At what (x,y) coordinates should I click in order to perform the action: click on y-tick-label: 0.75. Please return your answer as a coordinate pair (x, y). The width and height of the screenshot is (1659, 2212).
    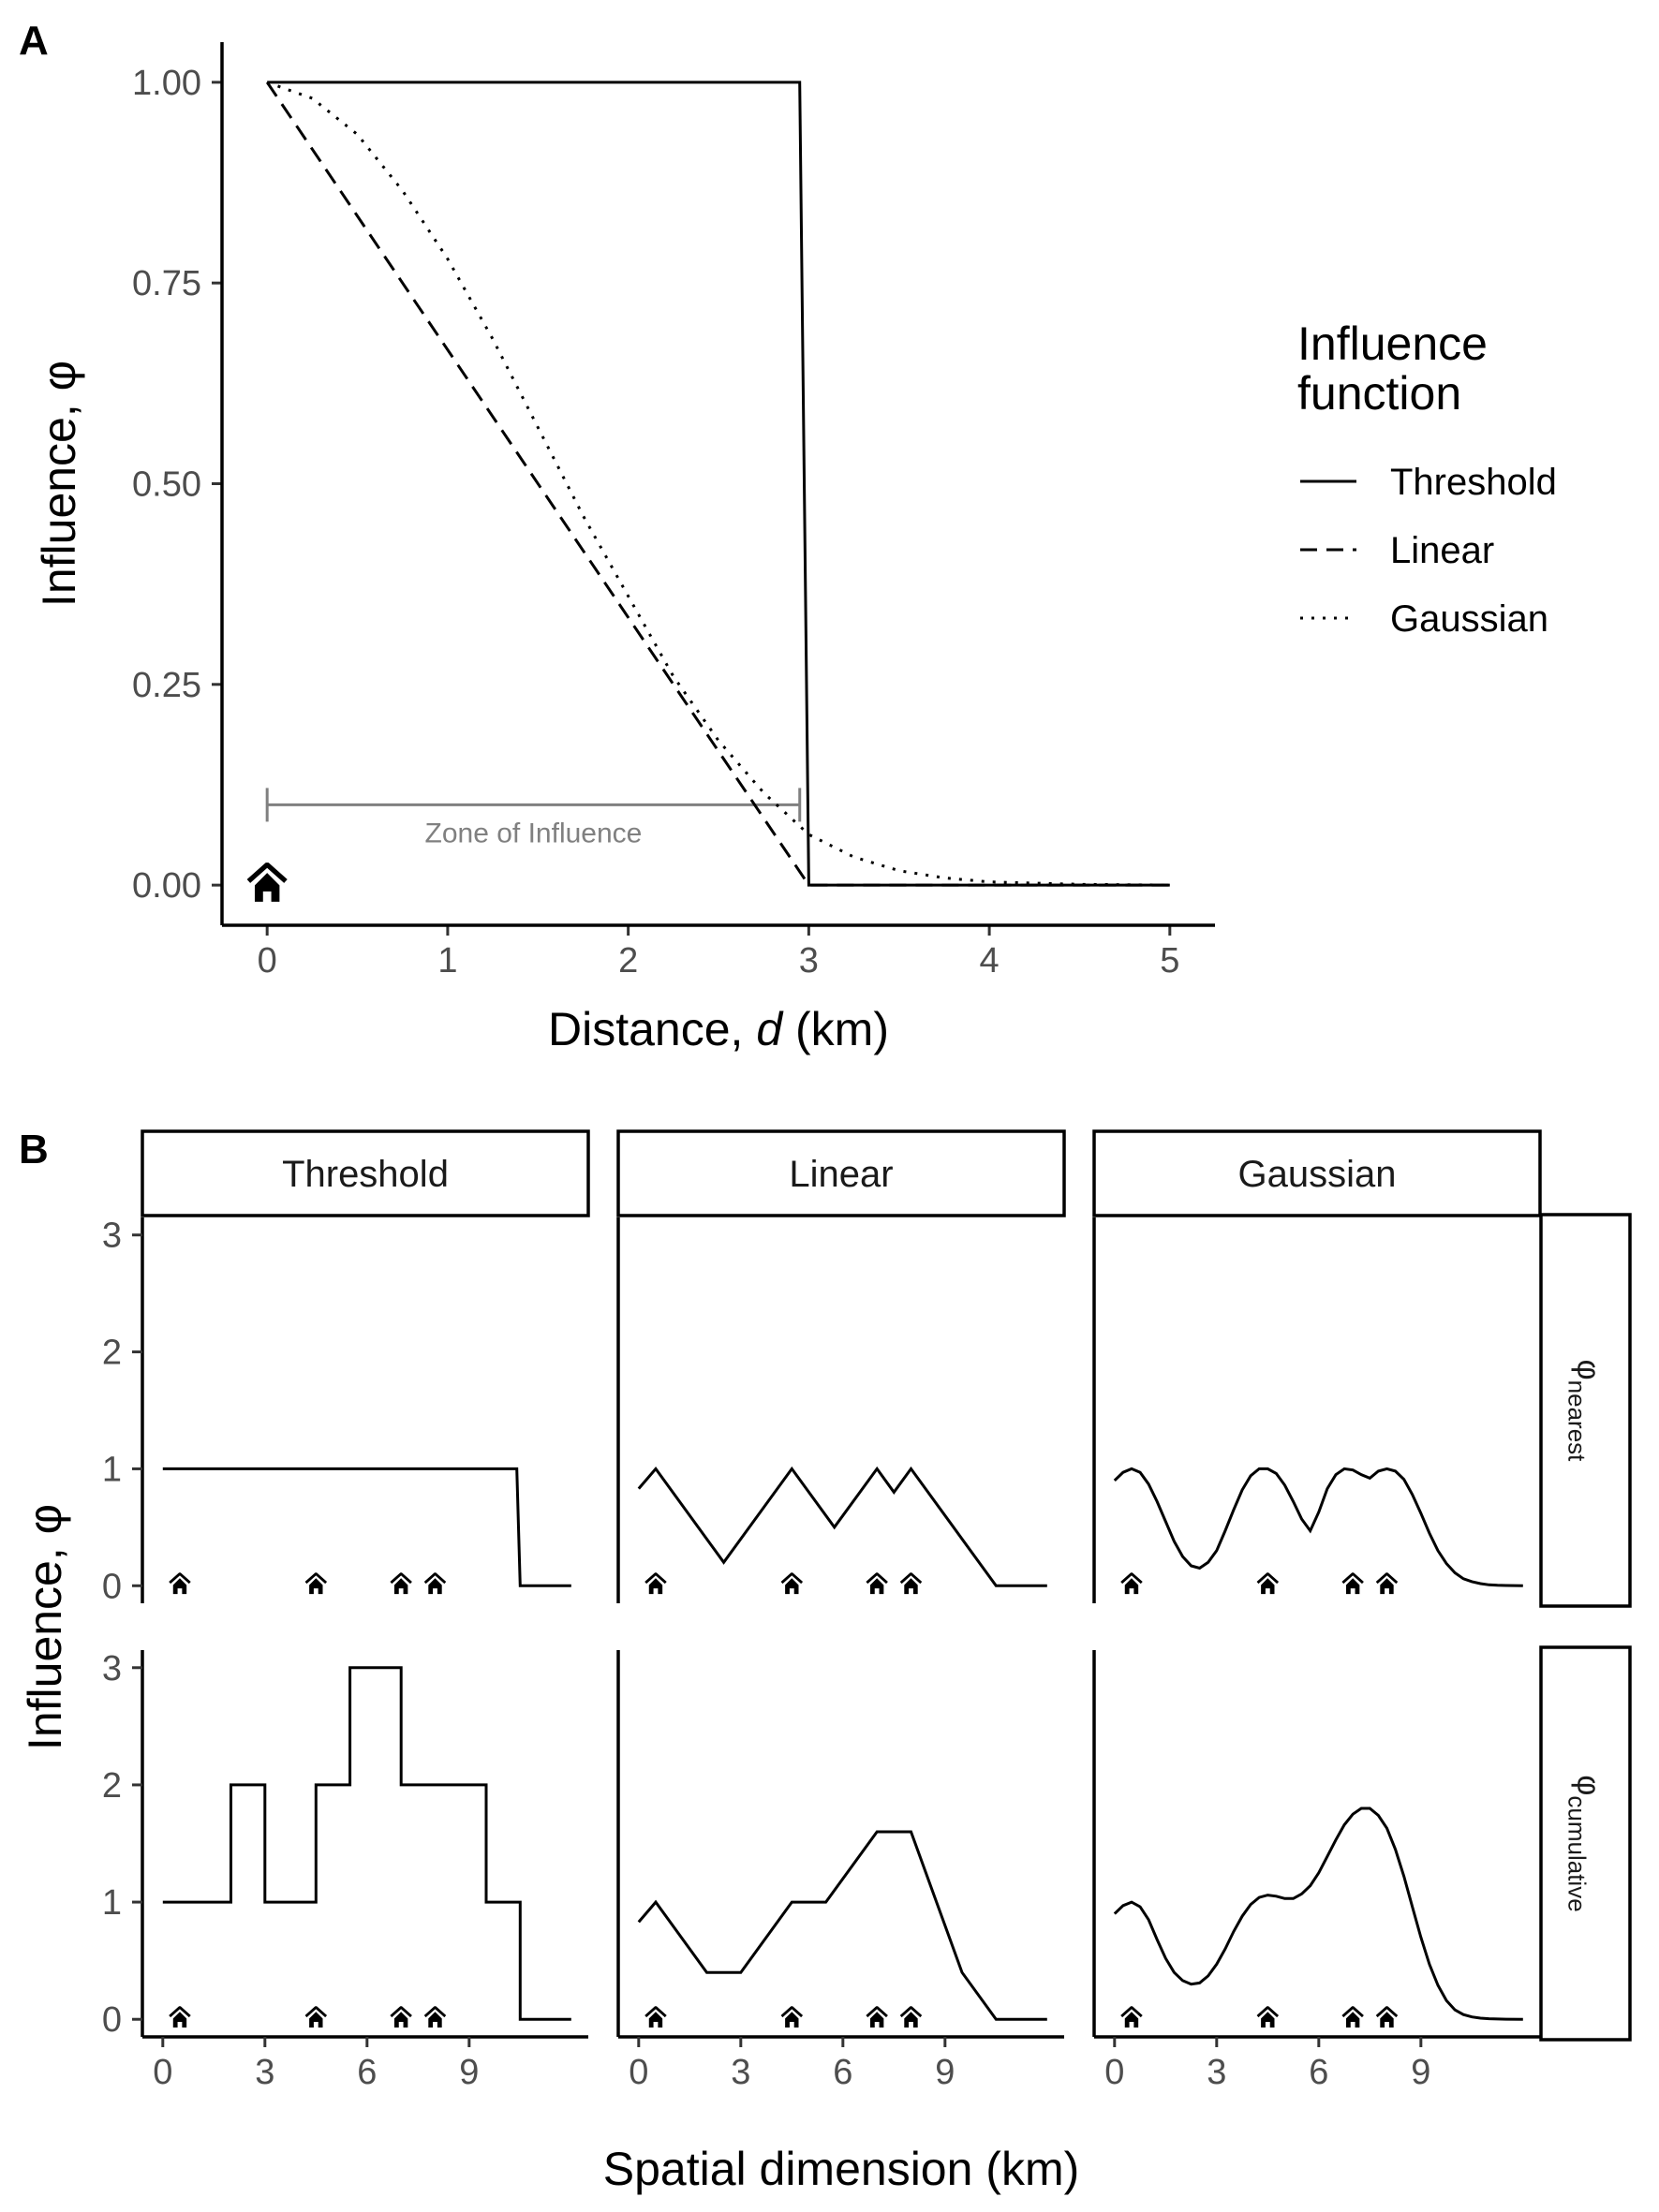
    Looking at the image, I should click on (167, 284).